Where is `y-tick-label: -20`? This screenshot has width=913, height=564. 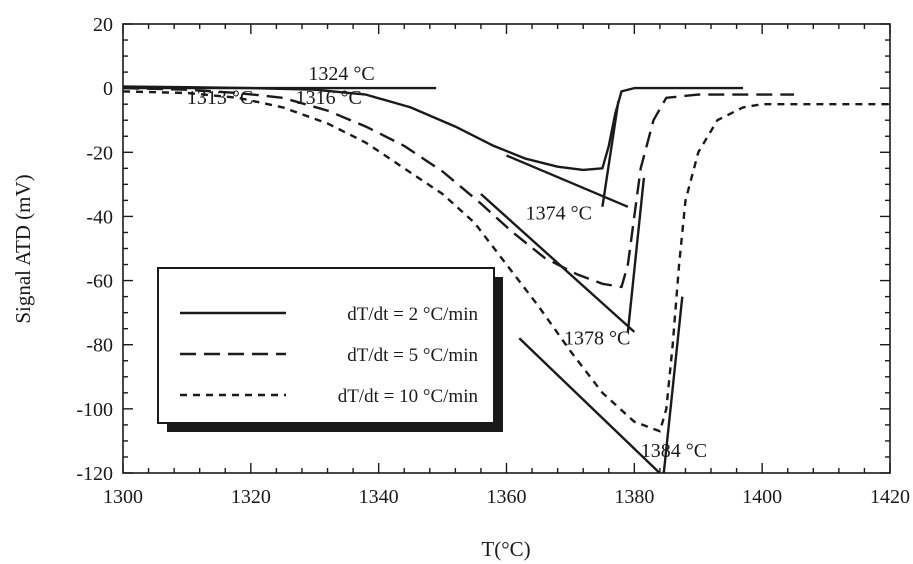
y-tick-label: -20 is located at coordinates (99, 153).